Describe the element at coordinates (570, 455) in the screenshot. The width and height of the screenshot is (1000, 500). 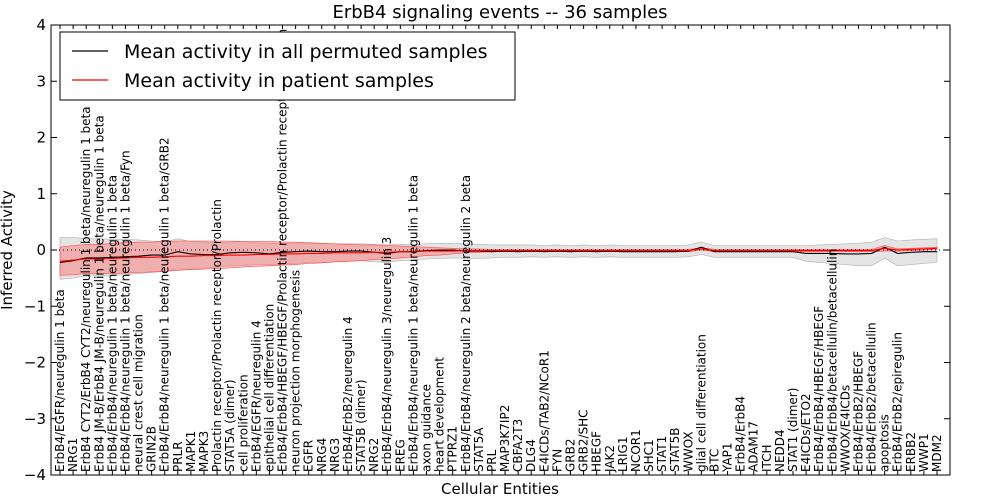
I see `x-tick-label: GRB2` at that location.